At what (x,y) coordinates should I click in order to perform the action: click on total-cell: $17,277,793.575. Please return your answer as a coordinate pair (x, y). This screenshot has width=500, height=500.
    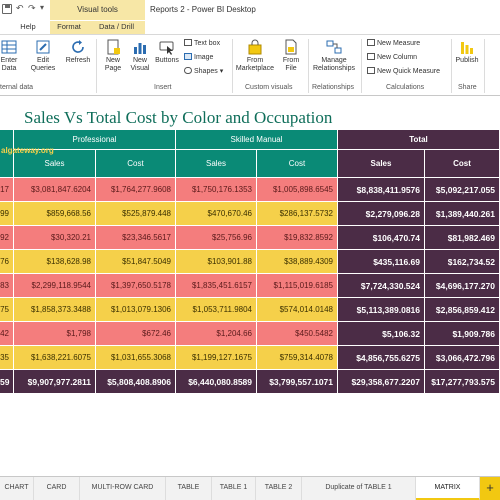
    Looking at the image, I should click on (462, 382).